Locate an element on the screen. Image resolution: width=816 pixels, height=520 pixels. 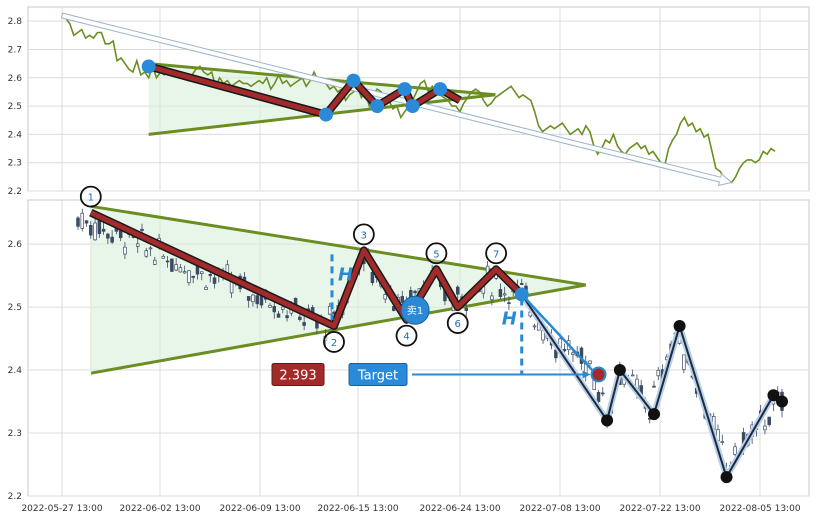
top-triangle-fill is located at coordinates (322, 99).